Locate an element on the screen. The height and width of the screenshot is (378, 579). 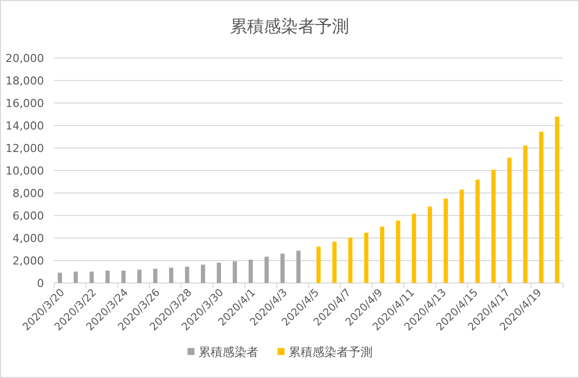
legend-label: 累積感染者予測 is located at coordinates (330, 352).